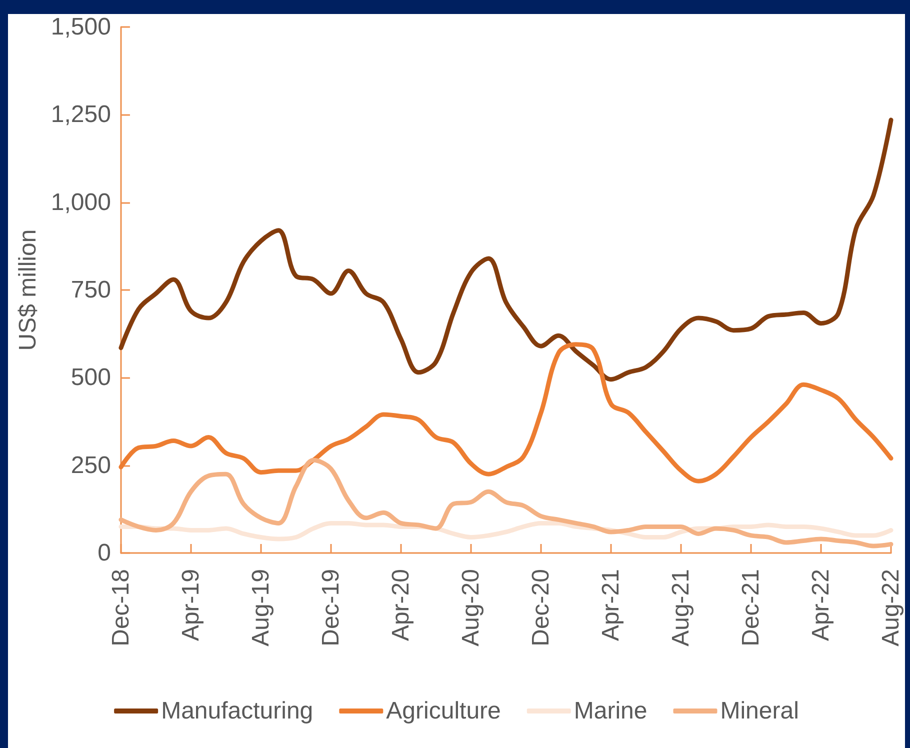 The width and height of the screenshot is (910, 748). Describe the element at coordinates (104, 553) in the screenshot. I see `y-tick-label: 0` at that location.